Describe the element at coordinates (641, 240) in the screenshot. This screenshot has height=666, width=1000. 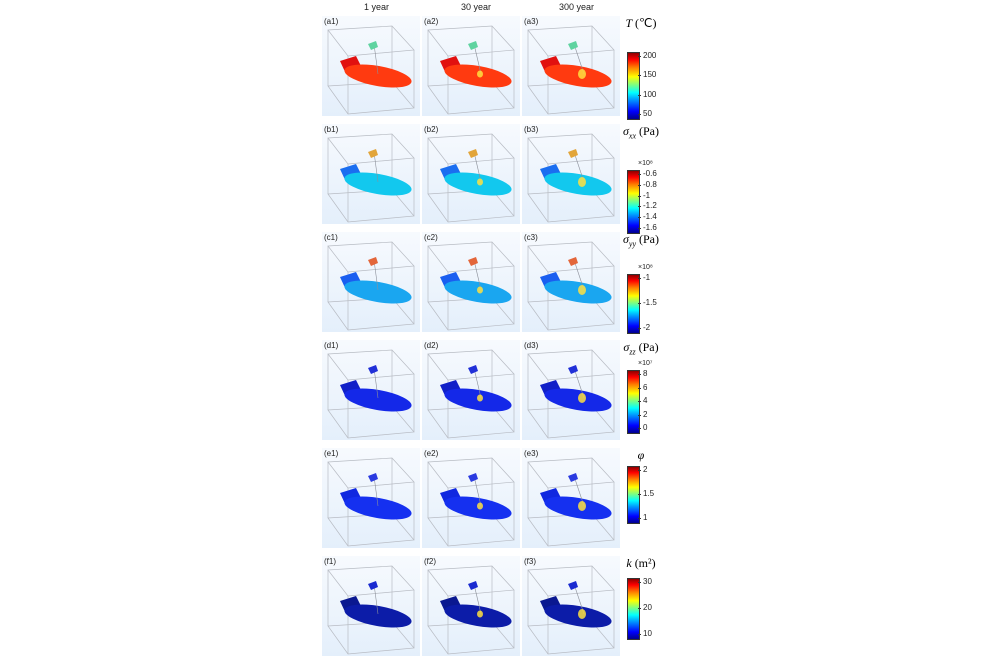
I see `colorbar-title: σyy (Pa)` at that location.